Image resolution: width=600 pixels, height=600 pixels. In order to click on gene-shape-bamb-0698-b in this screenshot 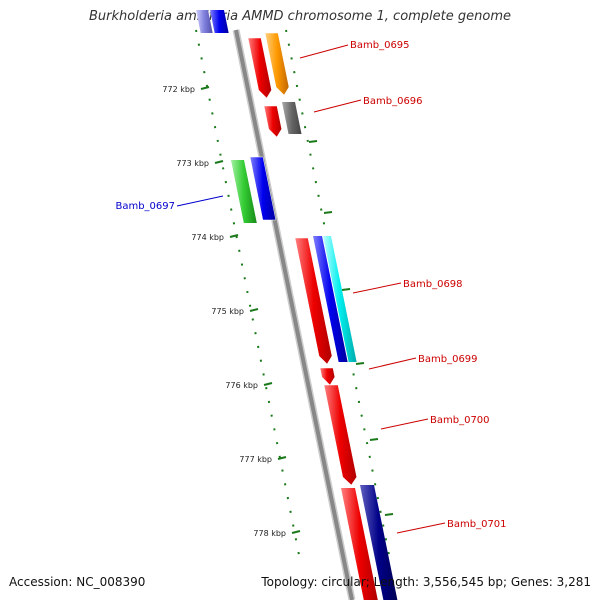, I will do `click(330, 299)`.